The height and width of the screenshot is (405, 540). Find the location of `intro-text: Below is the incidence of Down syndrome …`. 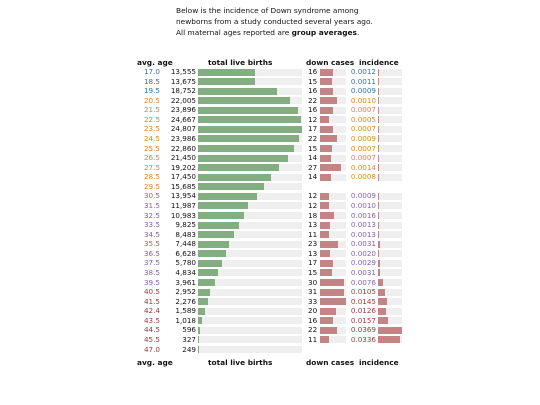

intro-text: Below is the incidence of Down syndrome … is located at coordinates (291, 22).